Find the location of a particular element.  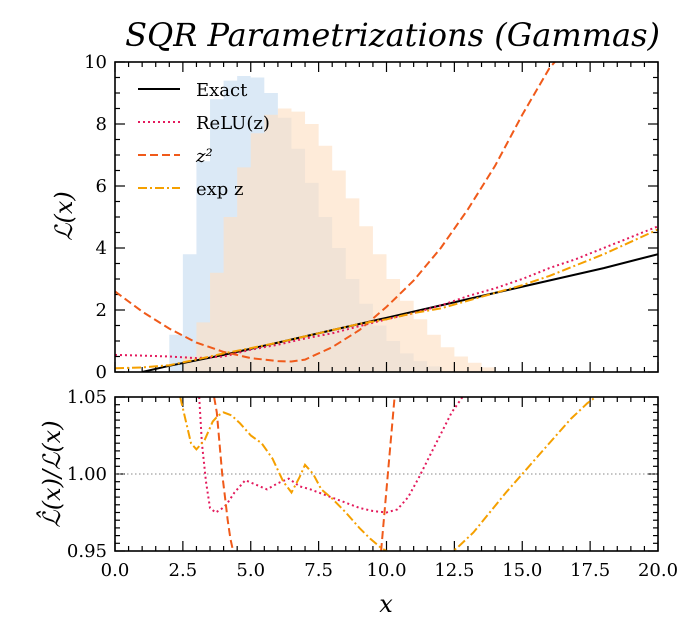

top-y-axis-label: ℒ(x) is located at coordinates (64, 216).